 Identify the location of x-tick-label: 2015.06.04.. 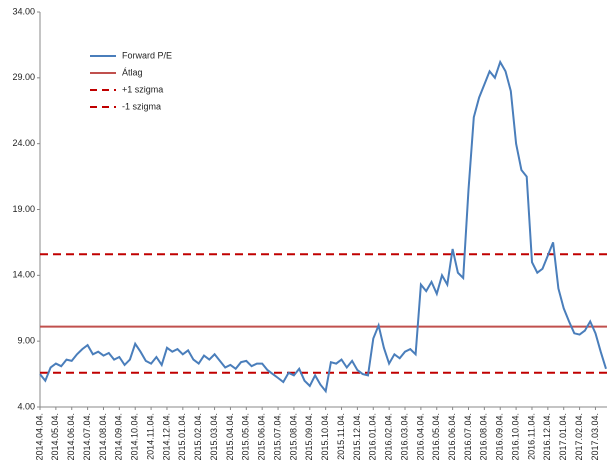
(262, 437).